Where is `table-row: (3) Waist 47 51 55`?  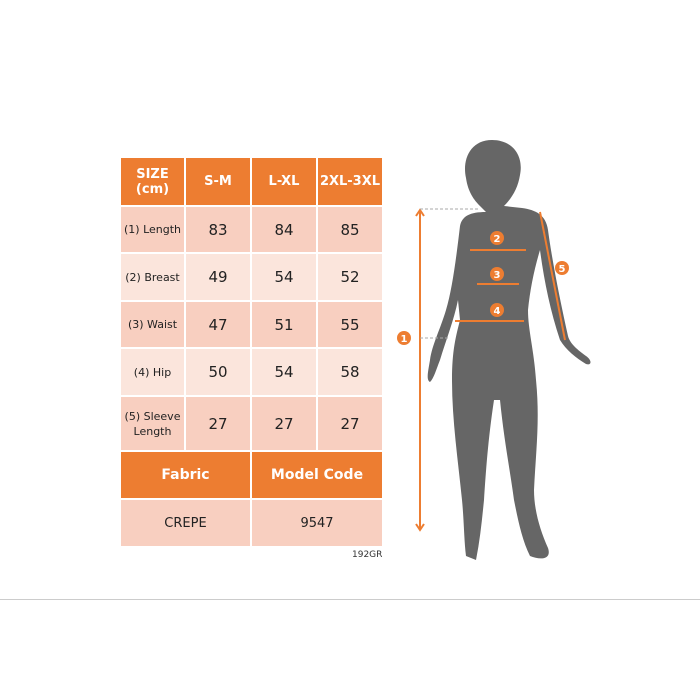
table-row: (3) Waist 47 51 55 is located at coordinates (251, 324).